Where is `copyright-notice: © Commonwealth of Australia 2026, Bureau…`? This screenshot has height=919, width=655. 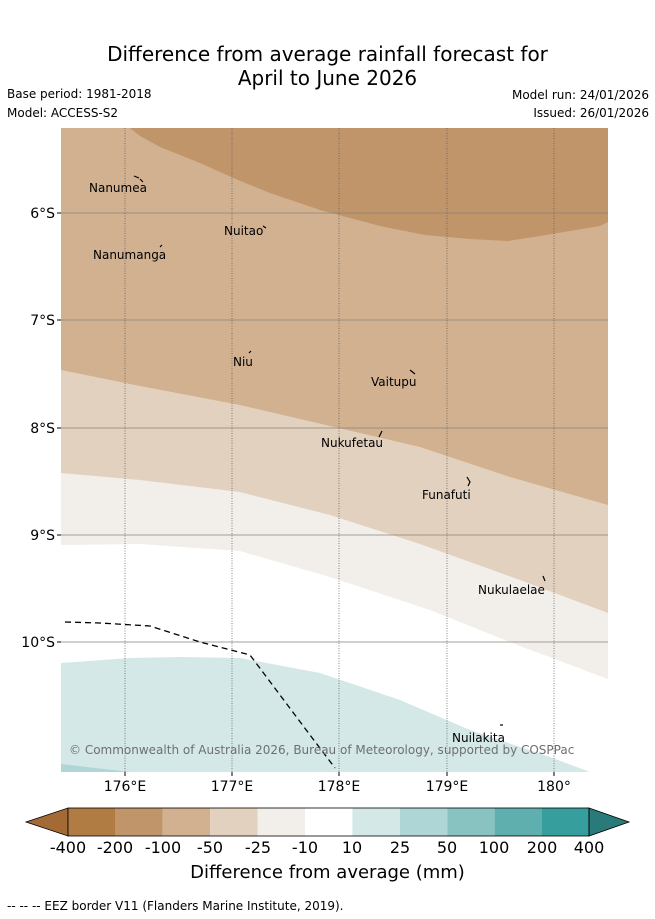 copyright-notice: © Commonwealth of Australia 2026, Bureau… is located at coordinates (321, 750).